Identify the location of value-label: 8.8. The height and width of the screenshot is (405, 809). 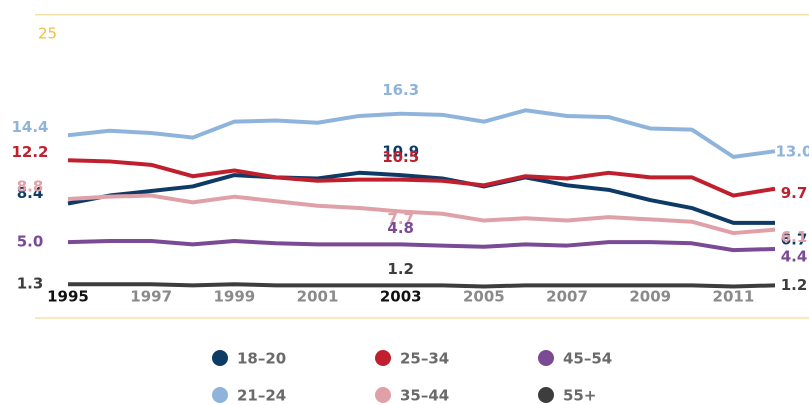
(30, 186).